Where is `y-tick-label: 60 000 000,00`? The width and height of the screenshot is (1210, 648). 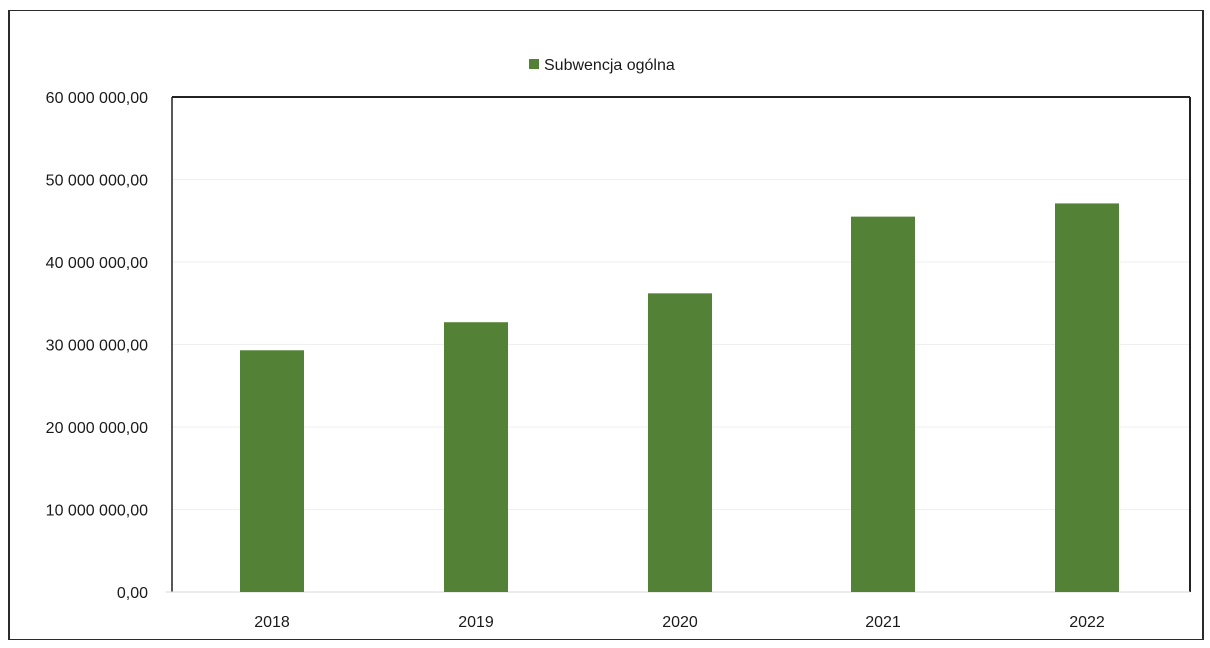 y-tick-label: 60 000 000,00 is located at coordinates (97, 98).